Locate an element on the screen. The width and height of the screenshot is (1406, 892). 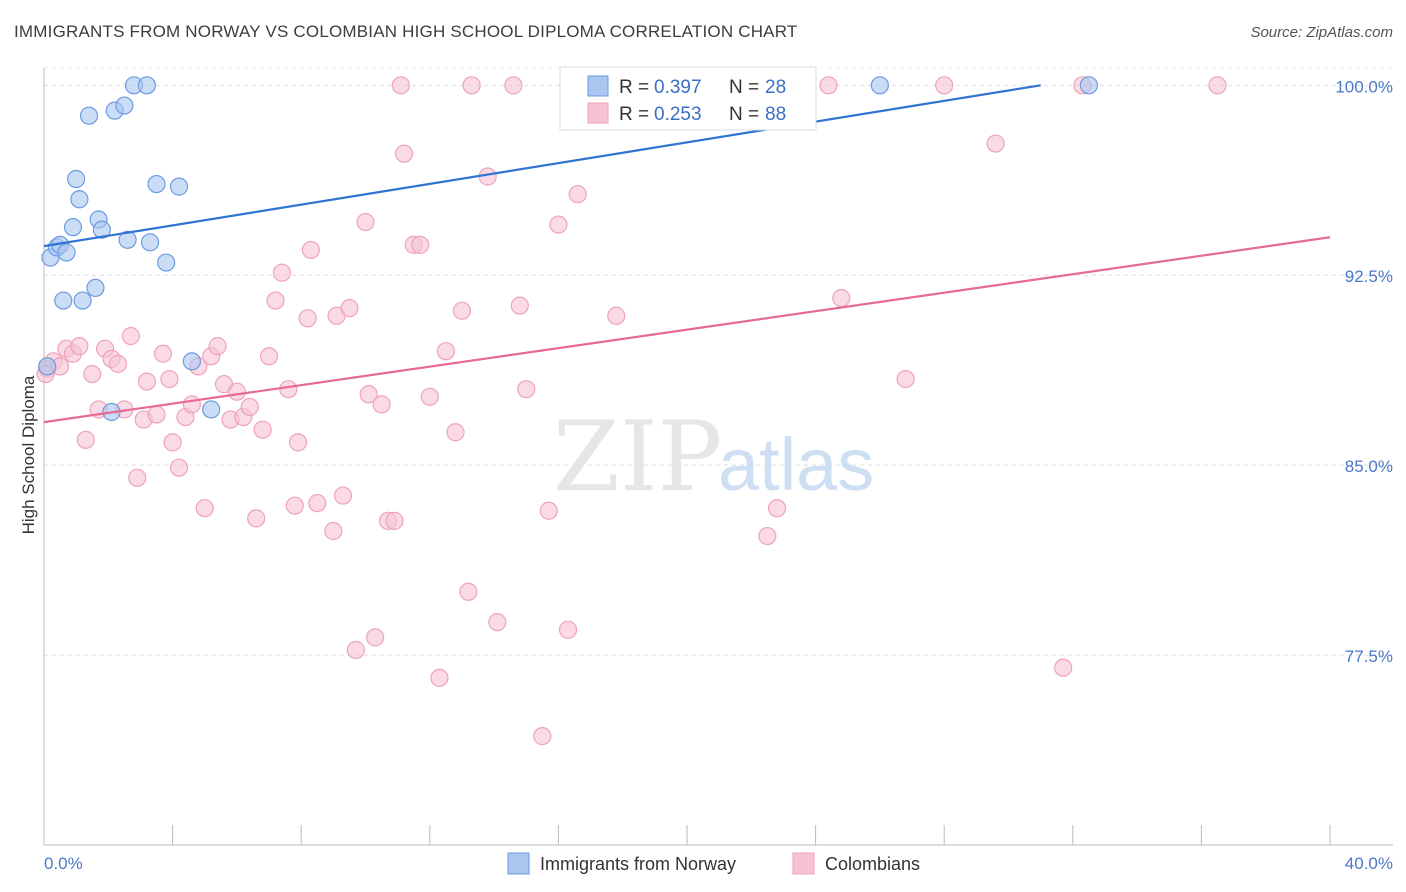
y-axis-label: High School Diploma is located at coordinates (28, 454).